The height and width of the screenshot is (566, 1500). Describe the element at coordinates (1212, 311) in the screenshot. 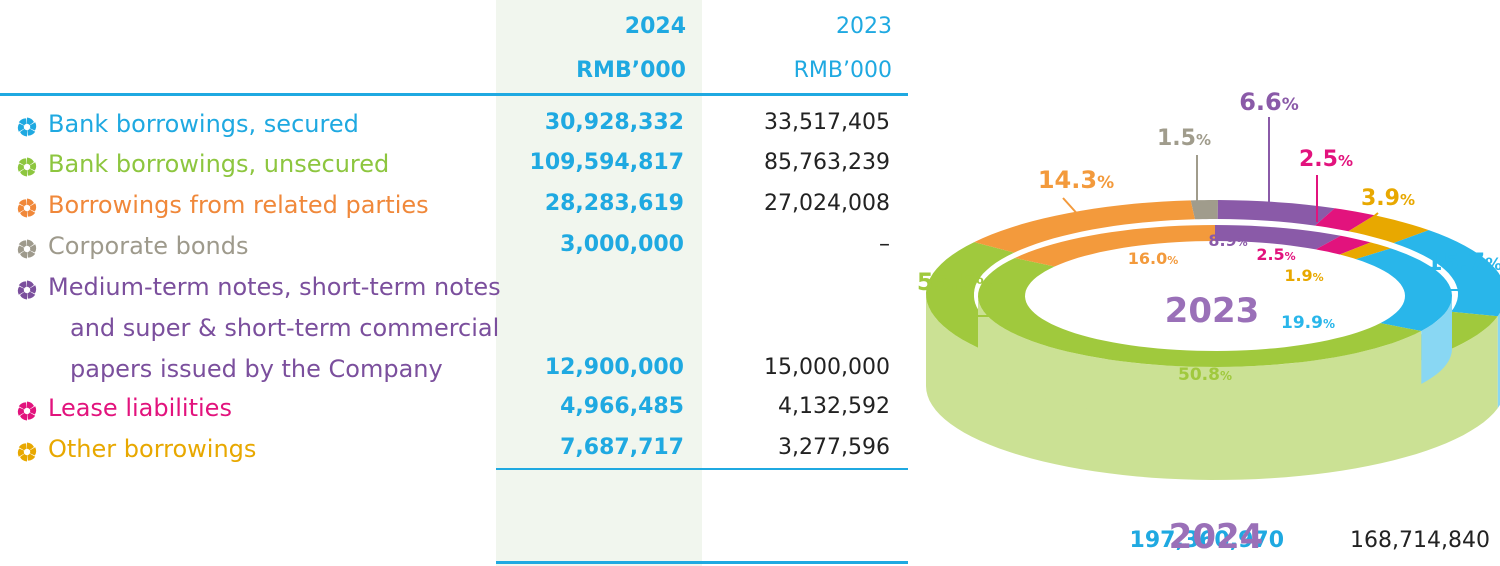

I see `center-year-label: 2023` at that location.